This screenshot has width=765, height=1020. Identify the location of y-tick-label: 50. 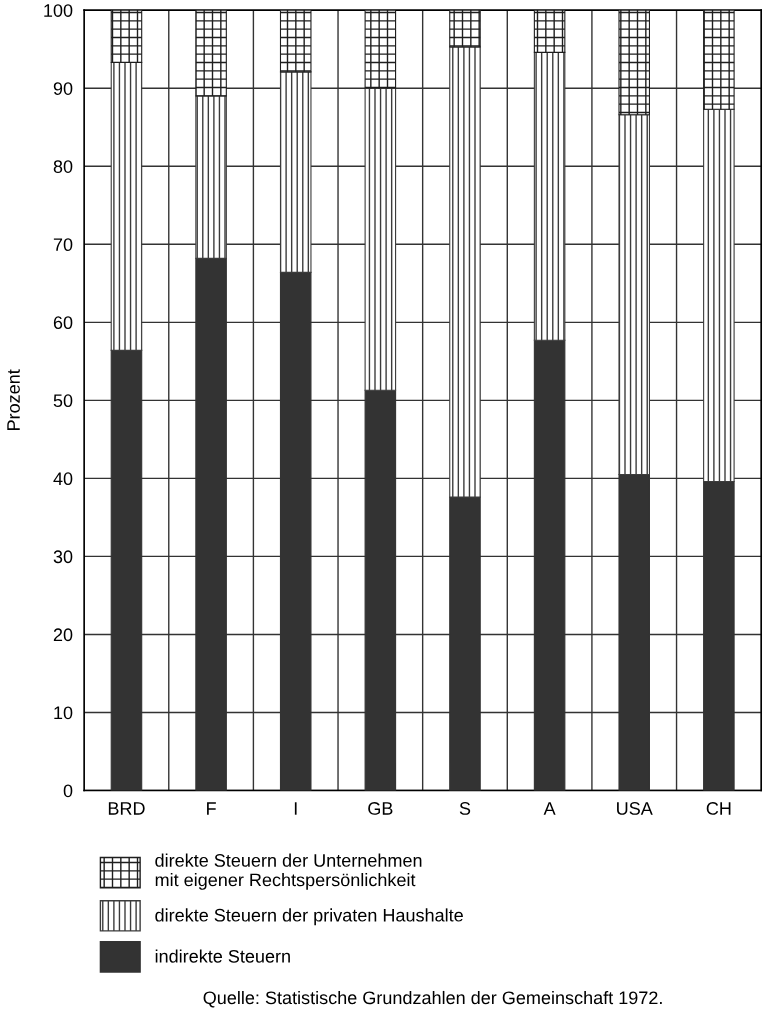
(63, 401).